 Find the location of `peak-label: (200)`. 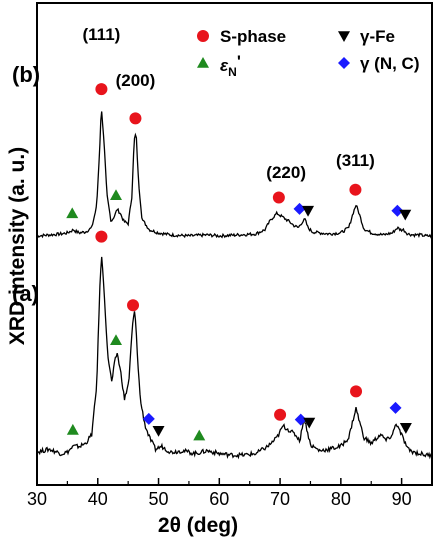

peak-label: (200) is located at coordinates (136, 80).